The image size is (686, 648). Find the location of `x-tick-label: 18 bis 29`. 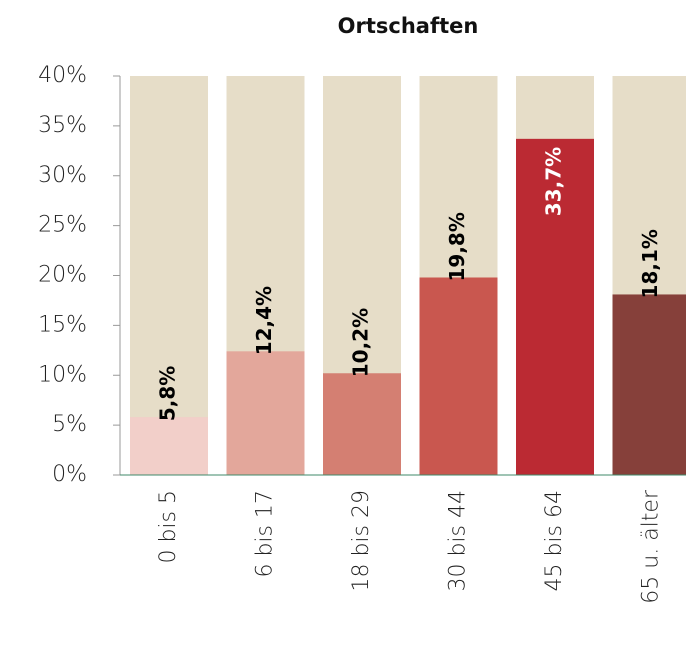

x-tick-label: 18 bis 29 is located at coordinates (361, 541).